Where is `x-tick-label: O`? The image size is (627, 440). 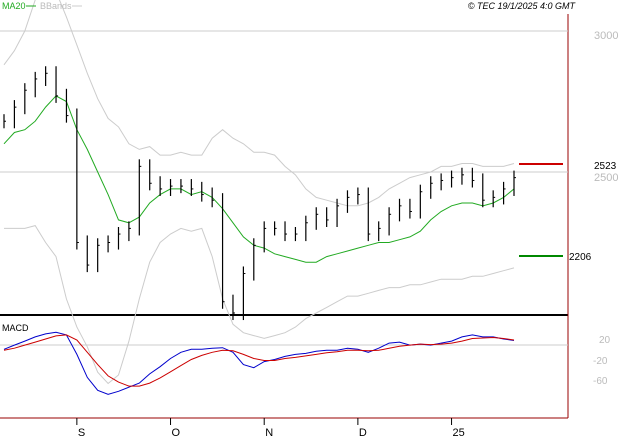
x-tick-label: O is located at coordinates (176, 433).